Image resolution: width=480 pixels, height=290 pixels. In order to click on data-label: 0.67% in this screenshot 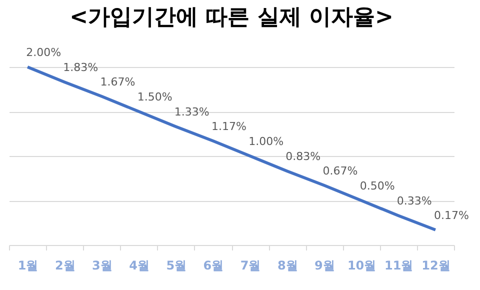, I will do `click(340, 171)`.